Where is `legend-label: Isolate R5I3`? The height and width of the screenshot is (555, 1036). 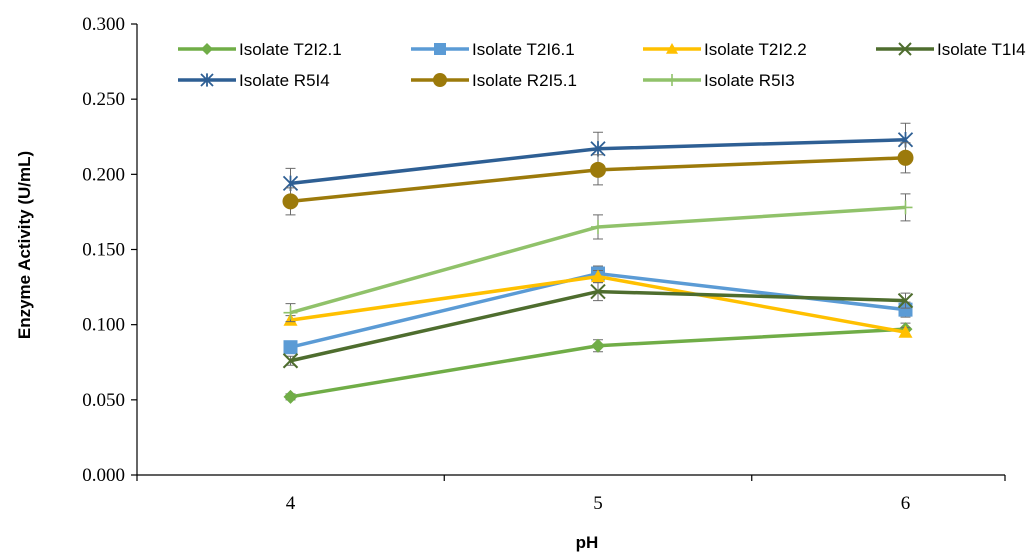 legend-label: Isolate R5I3 is located at coordinates (749, 80).